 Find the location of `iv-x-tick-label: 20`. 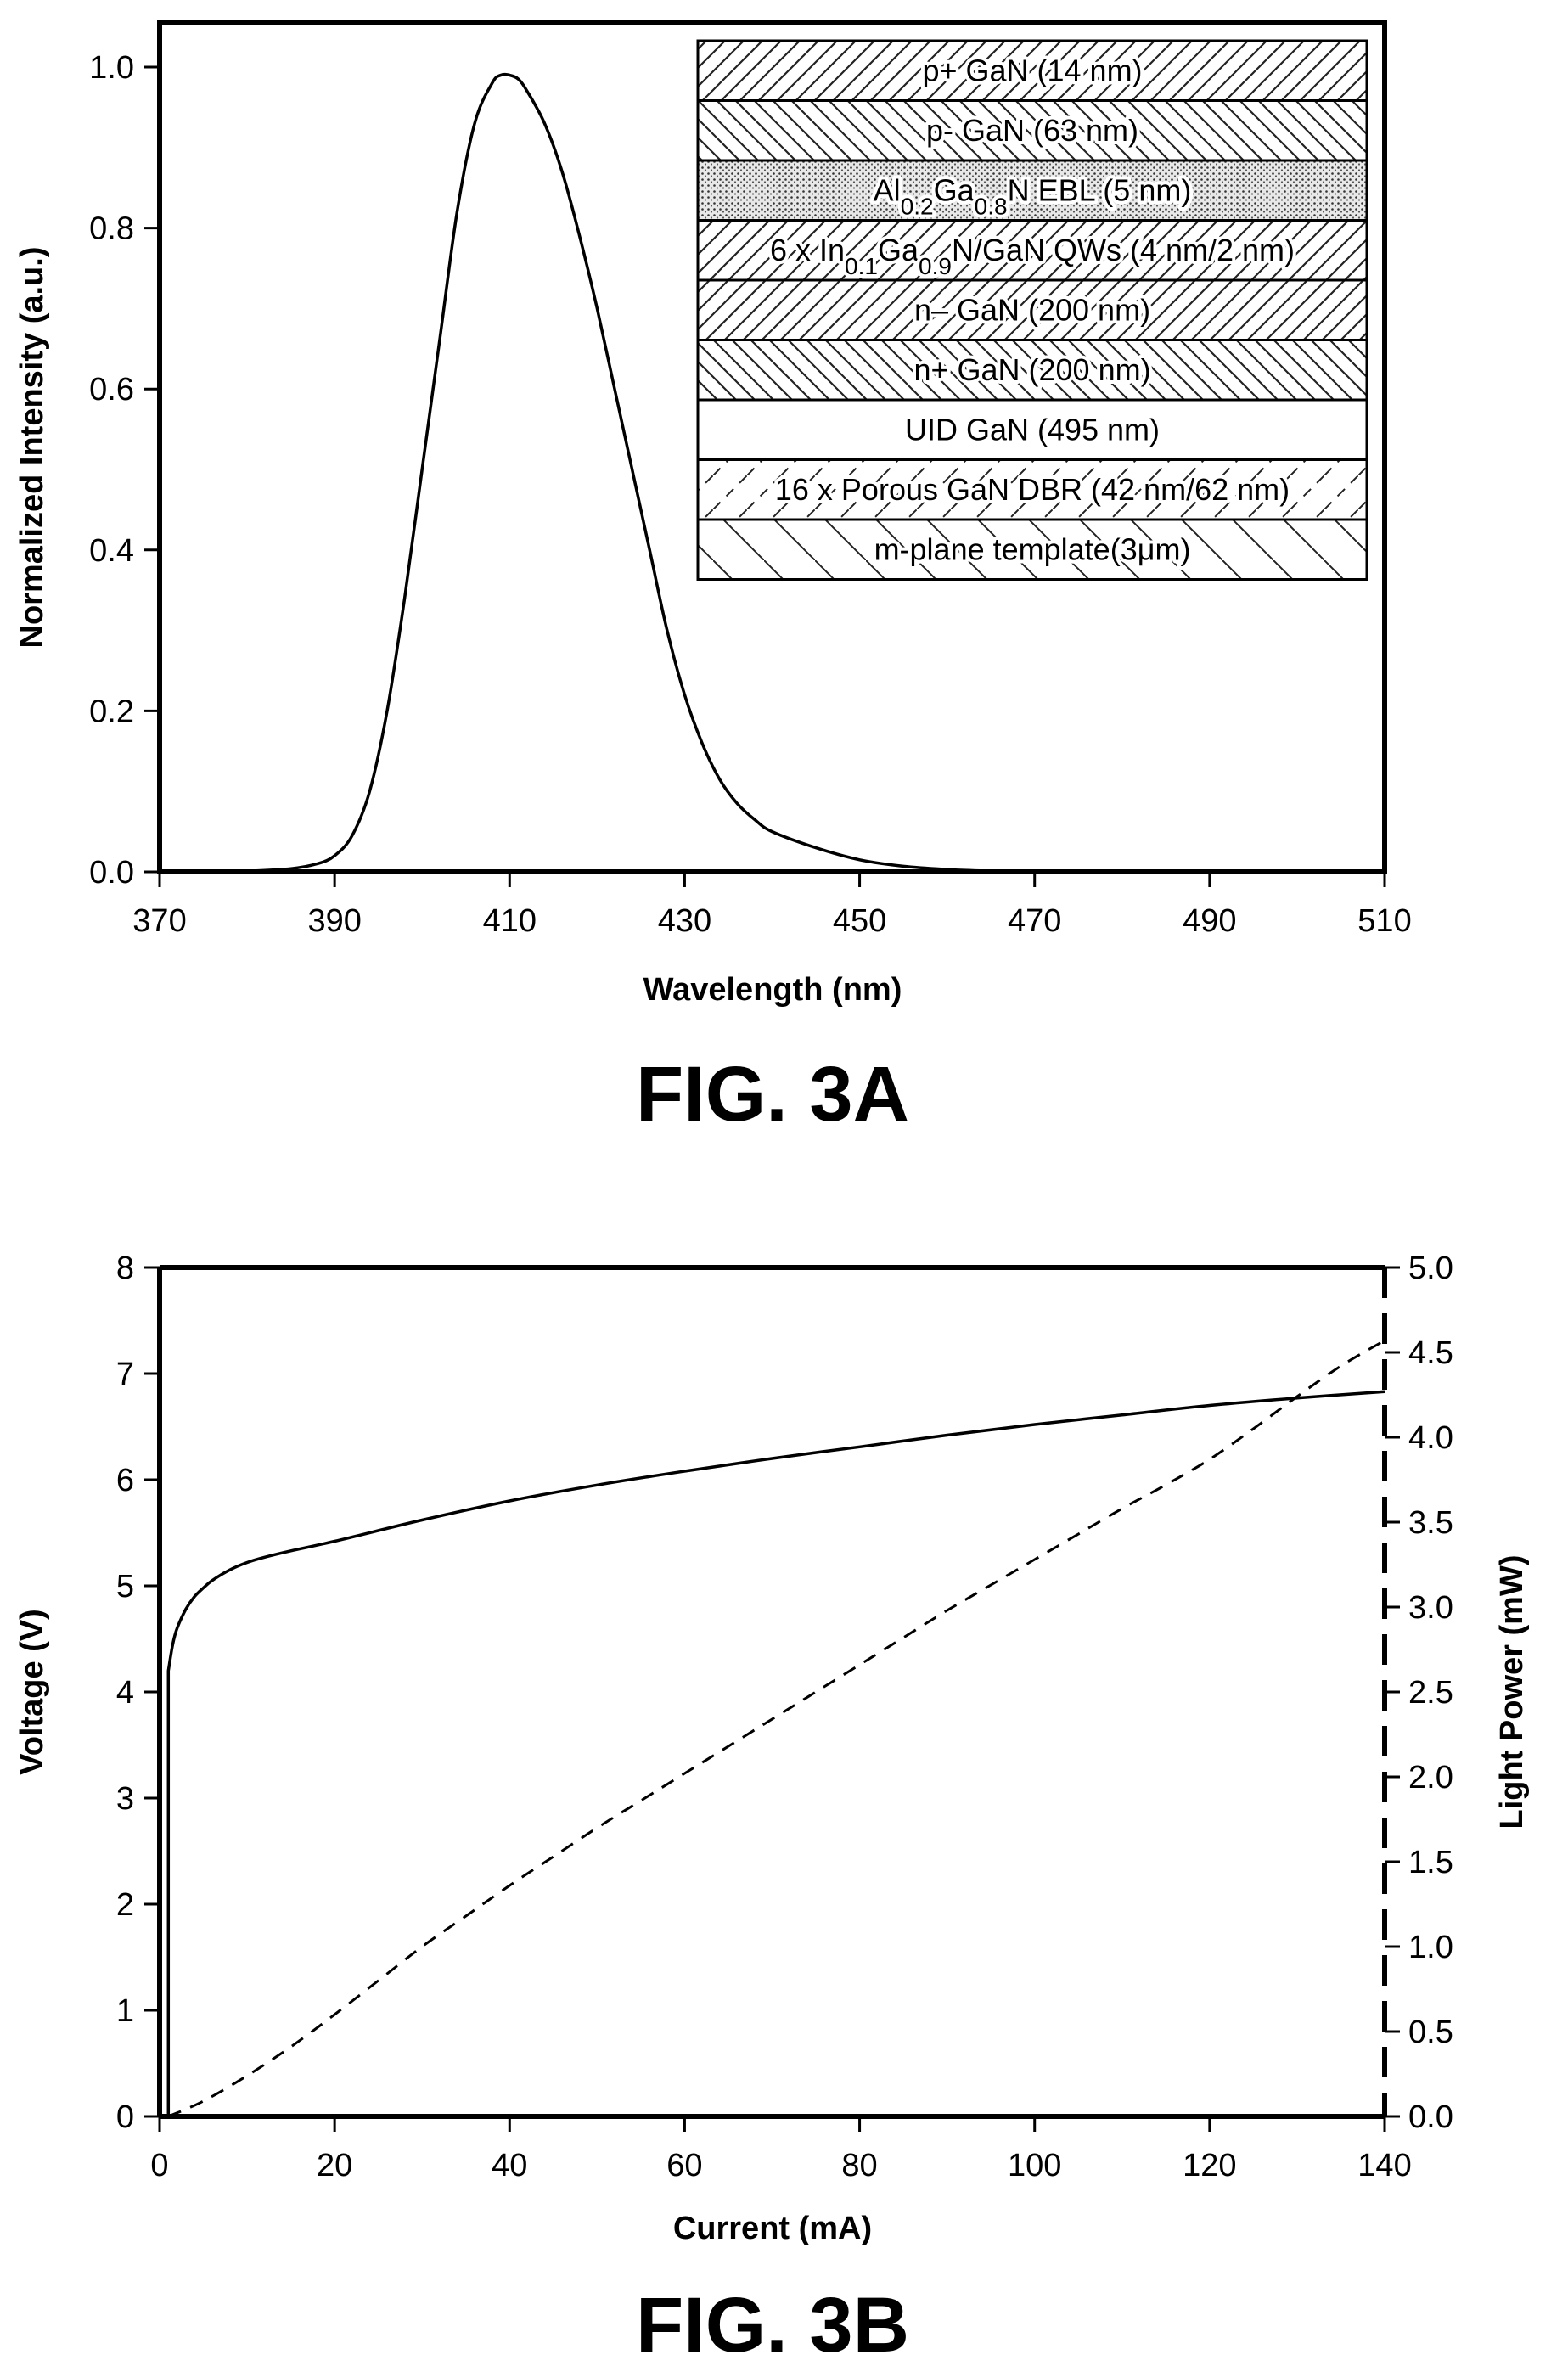

iv-x-tick-label: 20 is located at coordinates (334, 2165).